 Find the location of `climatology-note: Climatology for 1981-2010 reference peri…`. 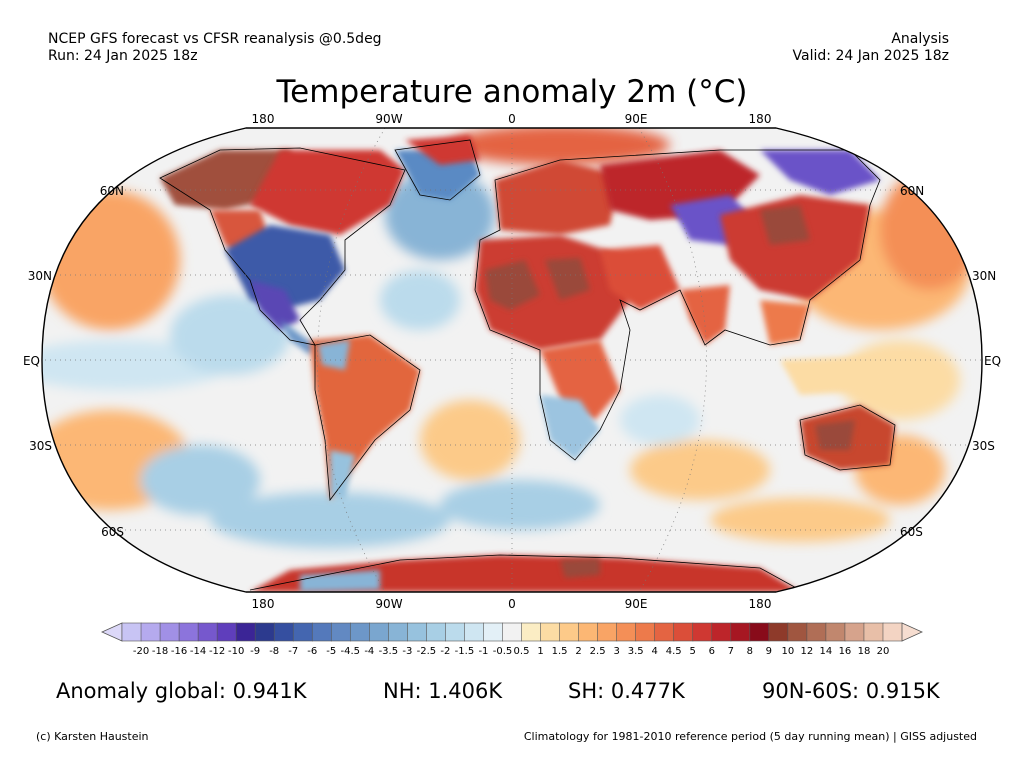

climatology-note: Climatology for 1981-2010 reference peri… is located at coordinates (750, 736).